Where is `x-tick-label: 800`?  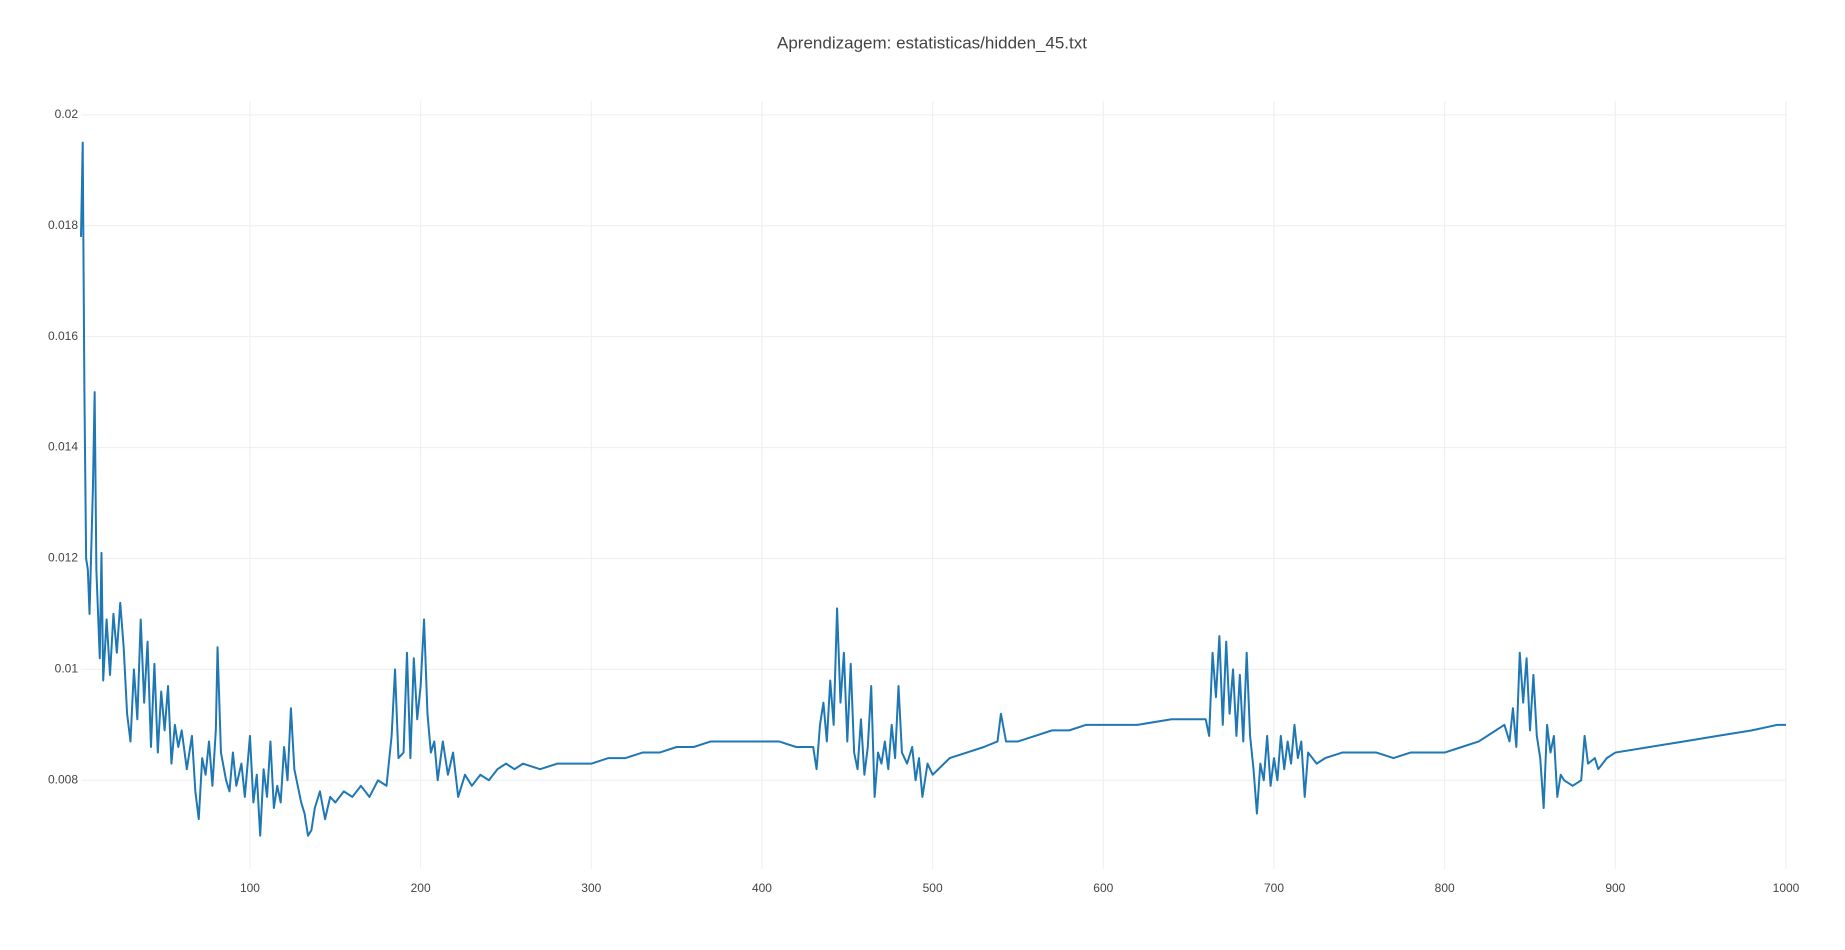 x-tick-label: 800 is located at coordinates (1445, 888).